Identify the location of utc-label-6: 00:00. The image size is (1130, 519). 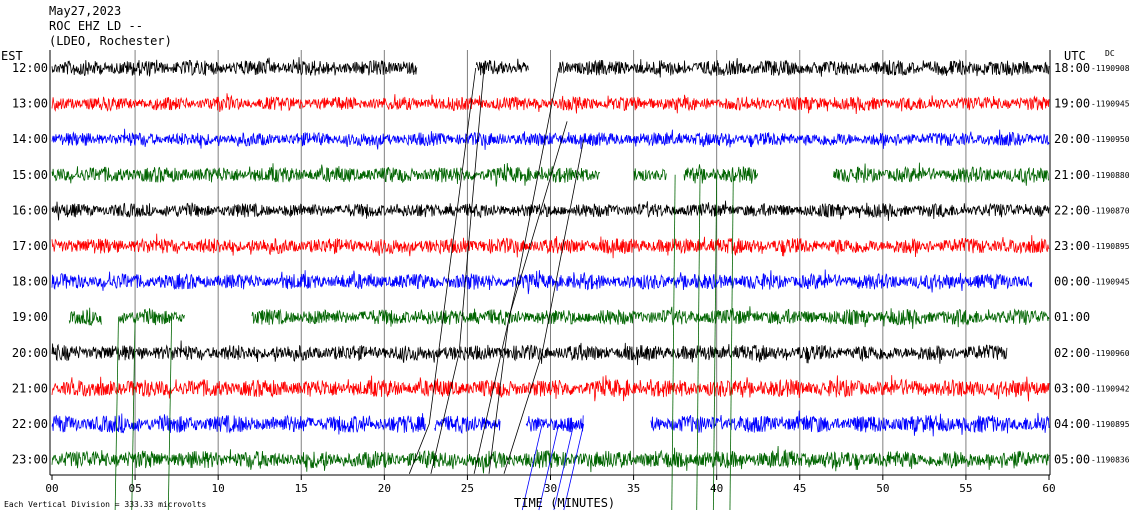
(1072, 282).